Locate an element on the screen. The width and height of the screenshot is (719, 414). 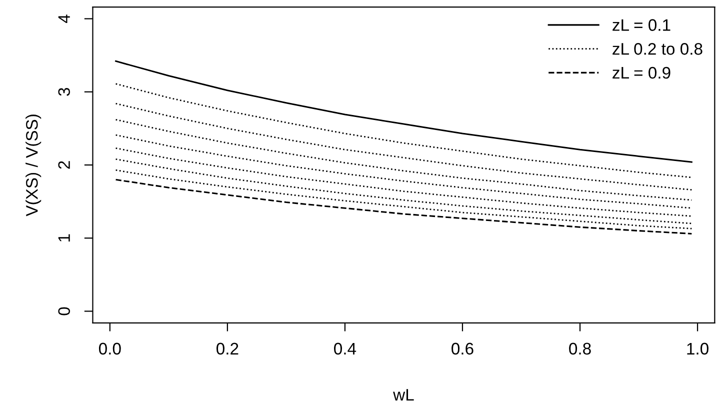
legend-label: zL 0.2 to 0.8 is located at coordinates (657, 49).